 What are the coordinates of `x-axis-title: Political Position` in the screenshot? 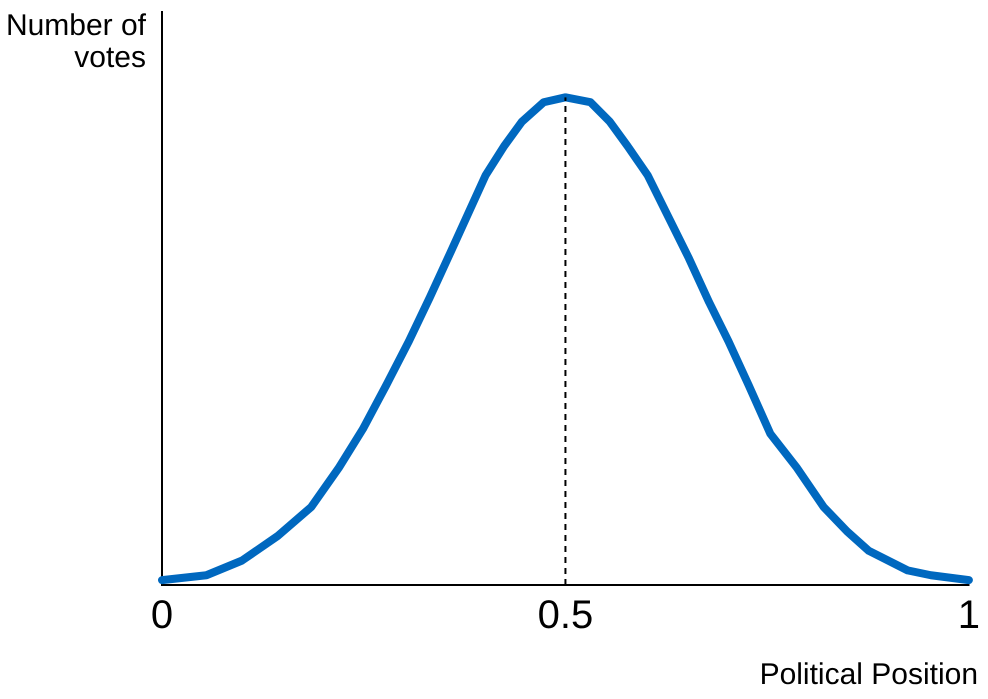 It's located at (869, 675).